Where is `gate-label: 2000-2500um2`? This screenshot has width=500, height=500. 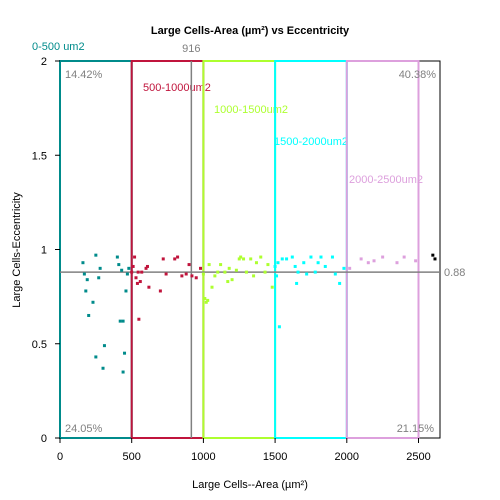
gate-label: 2000-2500um2 is located at coordinates (386, 180).